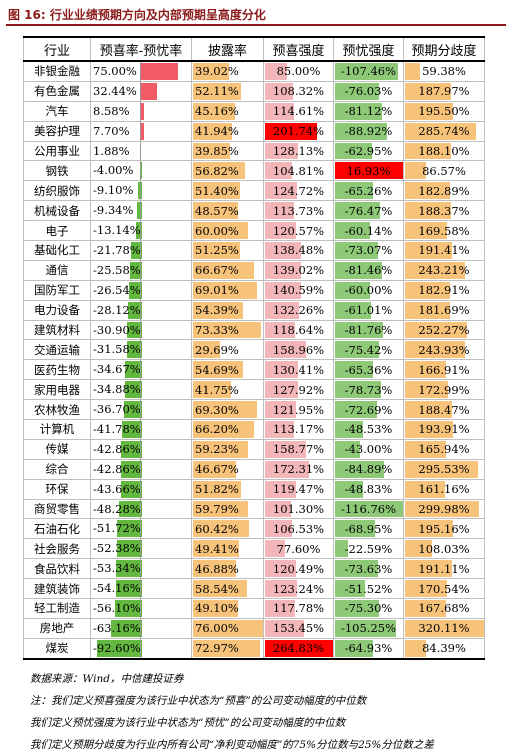 This screenshot has height=756, width=515. What do you see at coordinates (298, 250) in the screenshot?
I see `positive-strength-value: 138.48%` at bounding box center [298, 250].